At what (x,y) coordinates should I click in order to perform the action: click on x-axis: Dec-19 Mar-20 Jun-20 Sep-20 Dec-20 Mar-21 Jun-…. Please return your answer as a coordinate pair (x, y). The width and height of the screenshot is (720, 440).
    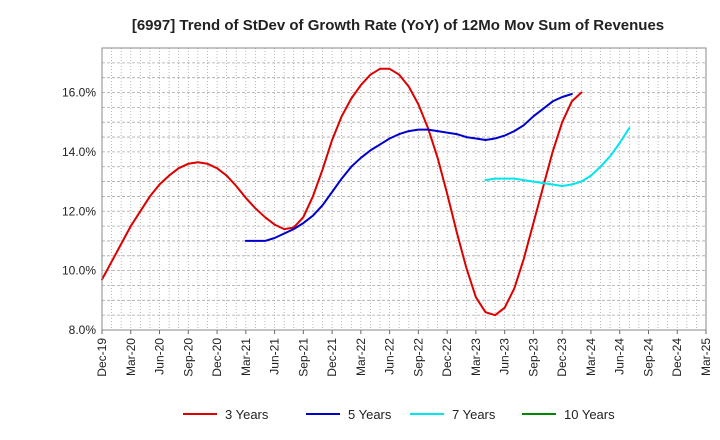
    Looking at the image, I should click on (404, 353).